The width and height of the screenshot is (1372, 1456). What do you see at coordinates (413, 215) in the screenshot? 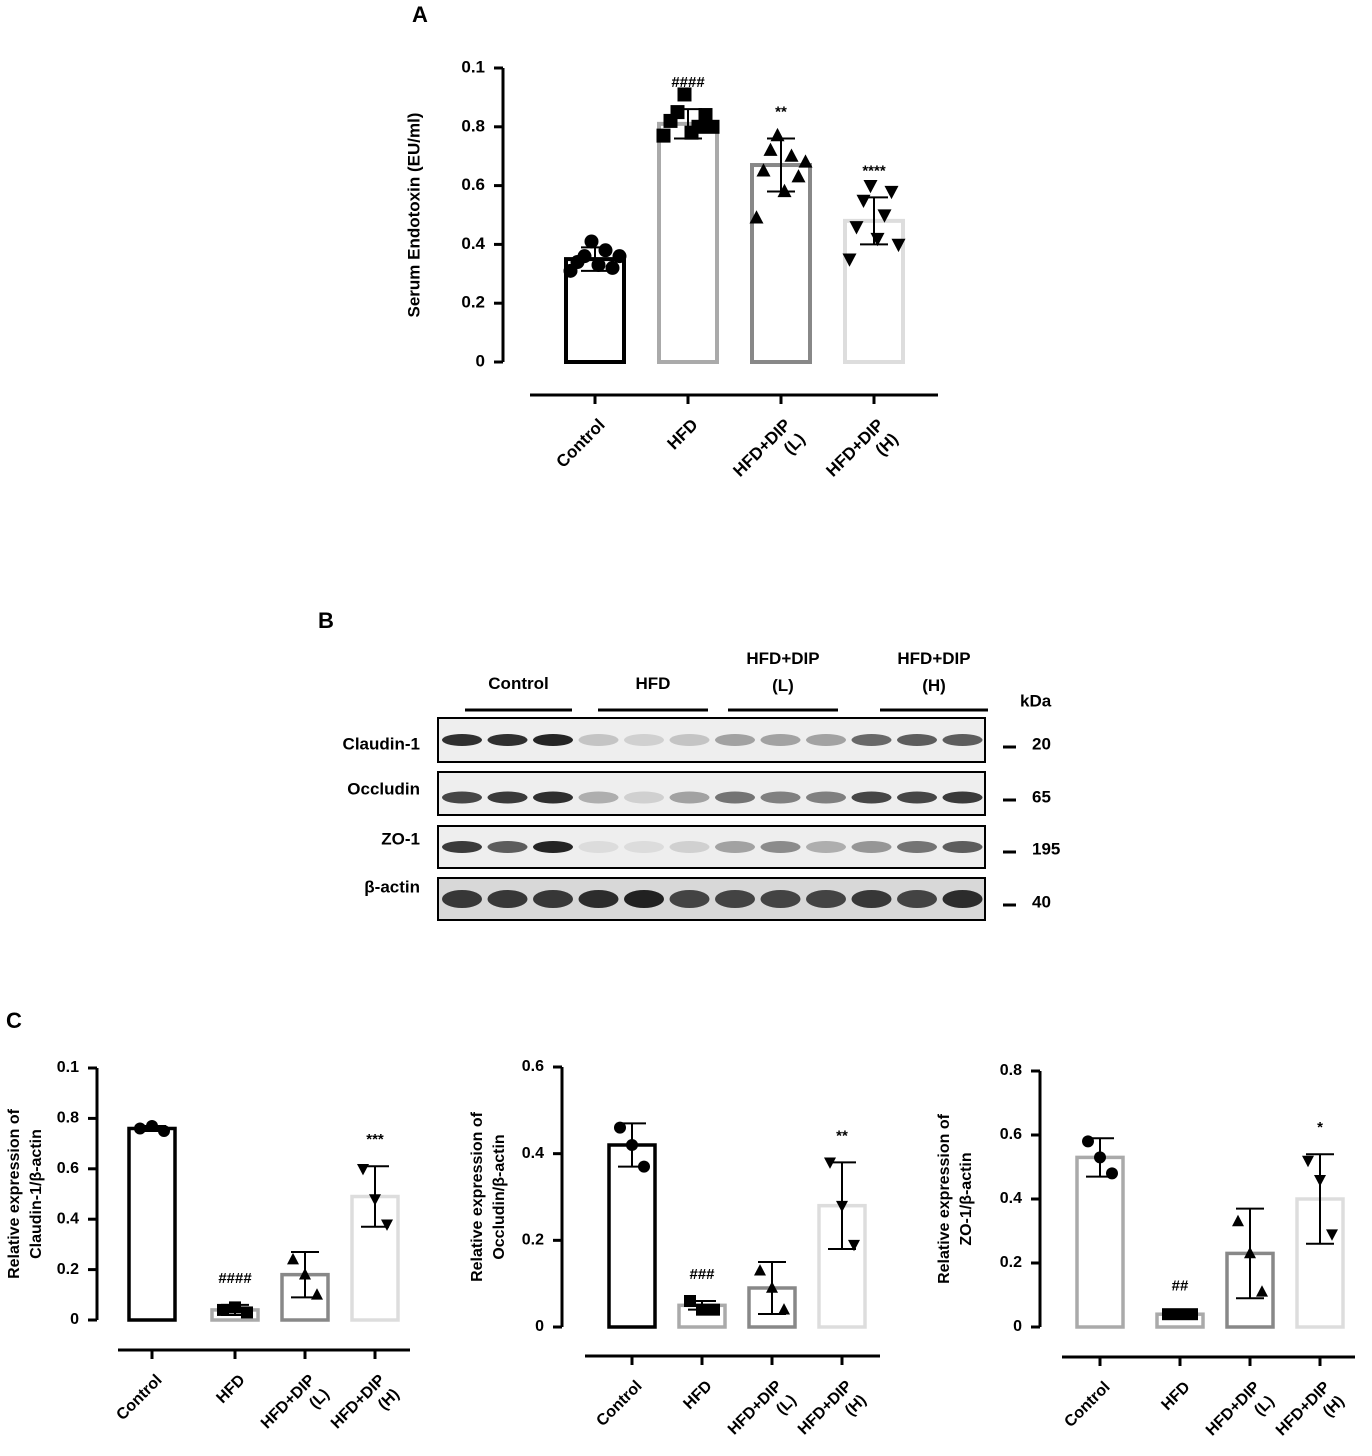
I see `y-axis-label: Serum Endotoxin (EU/ml)` at bounding box center [413, 215].